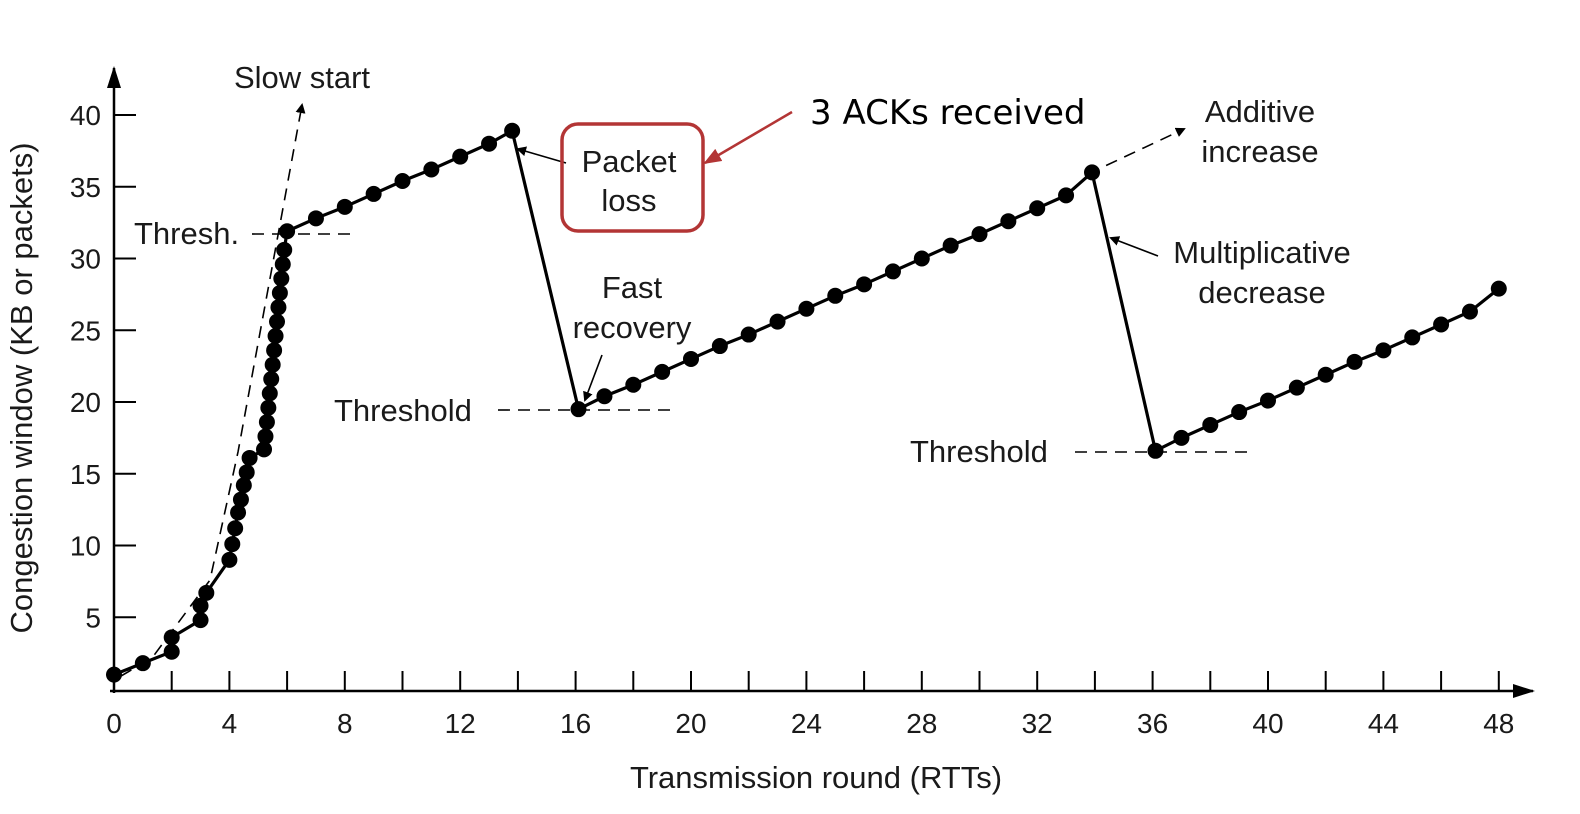 This screenshot has width=1580, height=814. What do you see at coordinates (1134, 246) in the screenshot?
I see `multiplicative-decrease-pointer` at bounding box center [1134, 246].